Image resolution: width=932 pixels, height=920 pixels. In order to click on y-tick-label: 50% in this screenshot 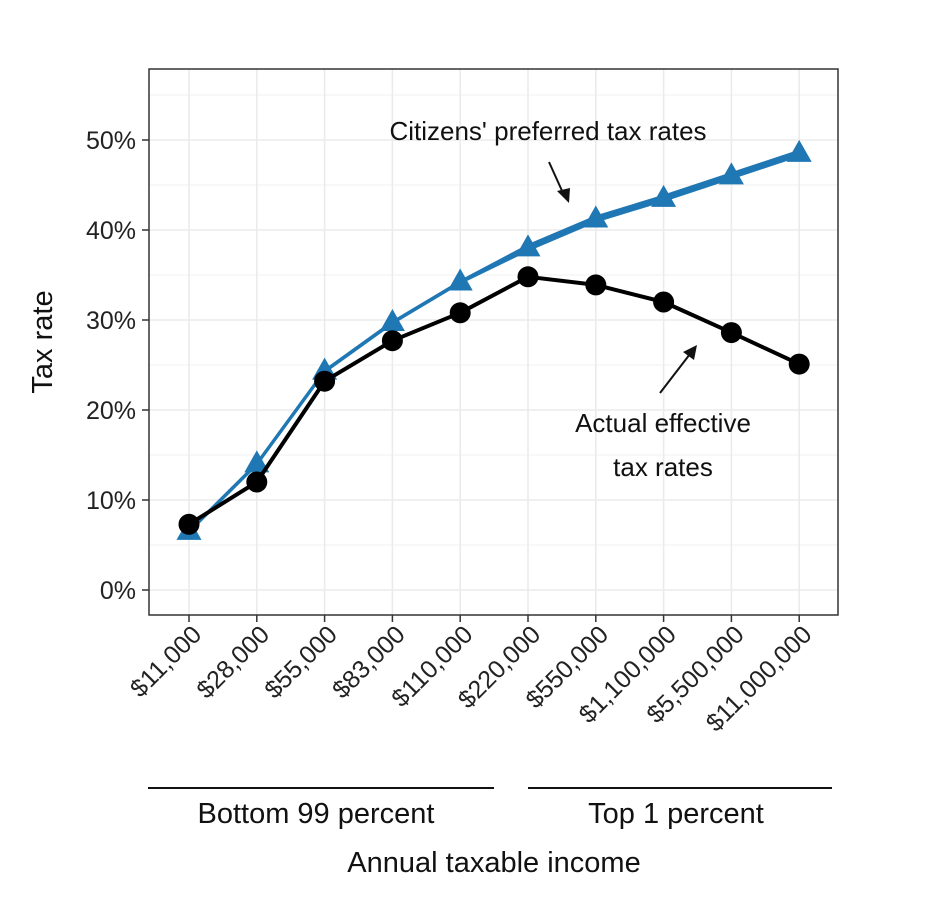, I will do `click(111, 141)`.